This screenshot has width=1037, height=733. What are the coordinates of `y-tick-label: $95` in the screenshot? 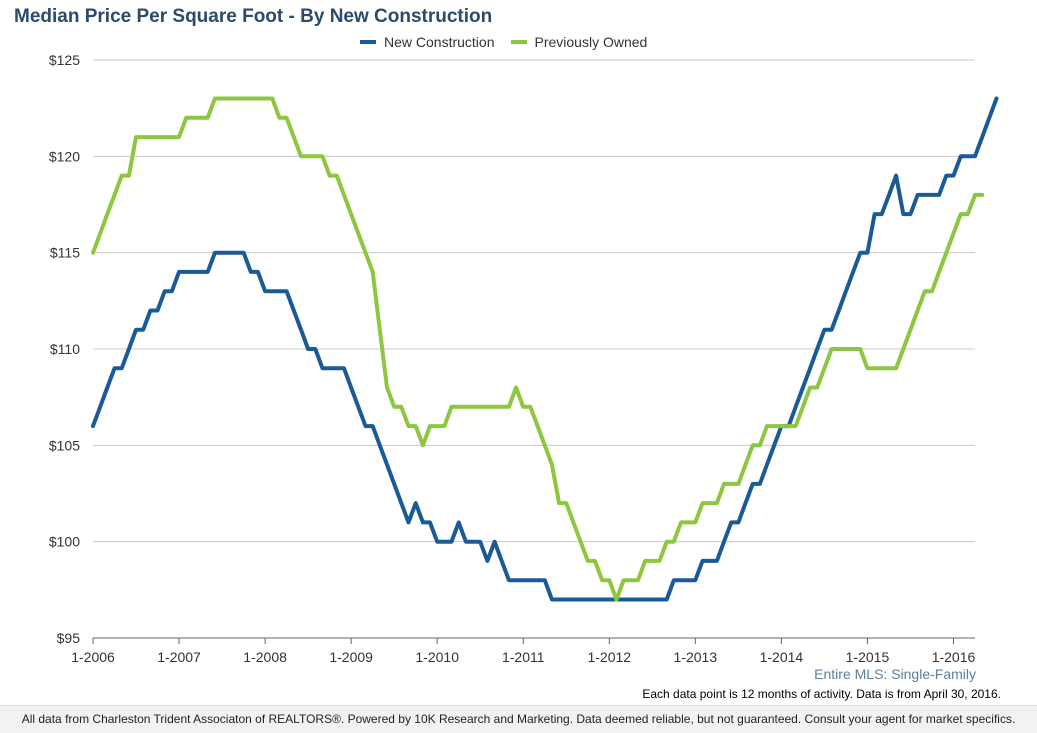 It's located at (69, 638).